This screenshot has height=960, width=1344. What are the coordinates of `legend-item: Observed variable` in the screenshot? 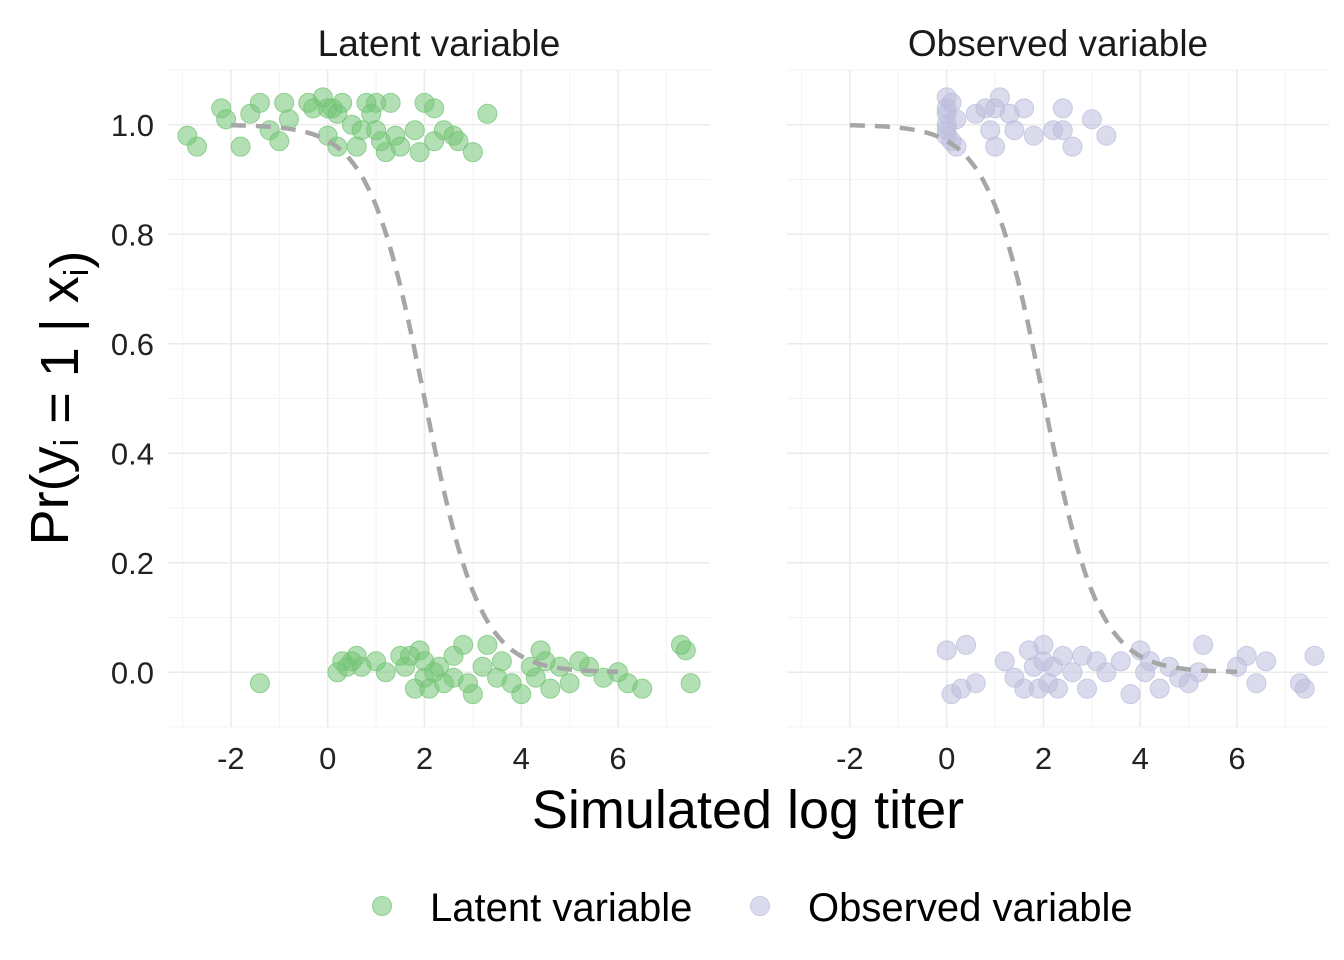 It's located at (941, 908).